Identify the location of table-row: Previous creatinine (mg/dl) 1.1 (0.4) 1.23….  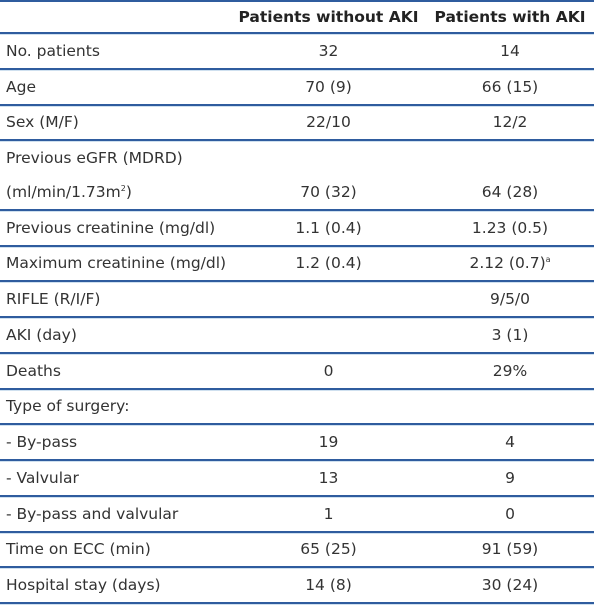
(297, 229).